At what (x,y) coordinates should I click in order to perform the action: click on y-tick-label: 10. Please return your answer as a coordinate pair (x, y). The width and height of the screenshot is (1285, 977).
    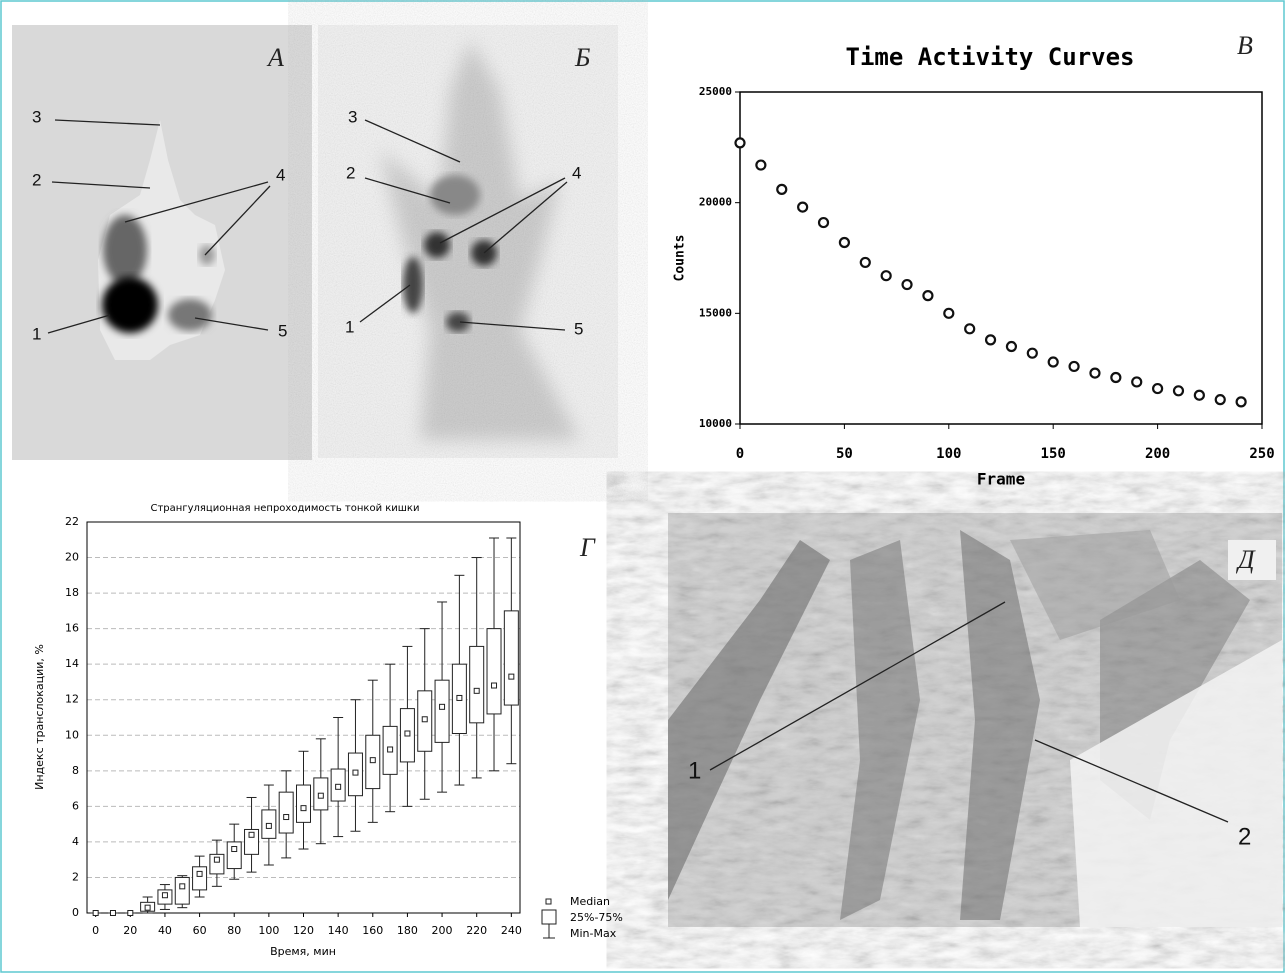
    Looking at the image, I should click on (72, 734).